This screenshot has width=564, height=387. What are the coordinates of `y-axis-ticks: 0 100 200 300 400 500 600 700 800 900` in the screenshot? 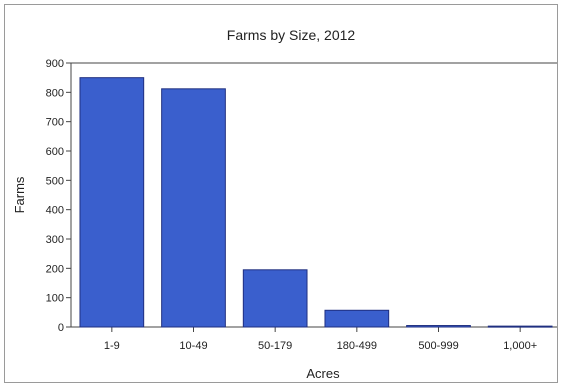 It's located at (58, 196).